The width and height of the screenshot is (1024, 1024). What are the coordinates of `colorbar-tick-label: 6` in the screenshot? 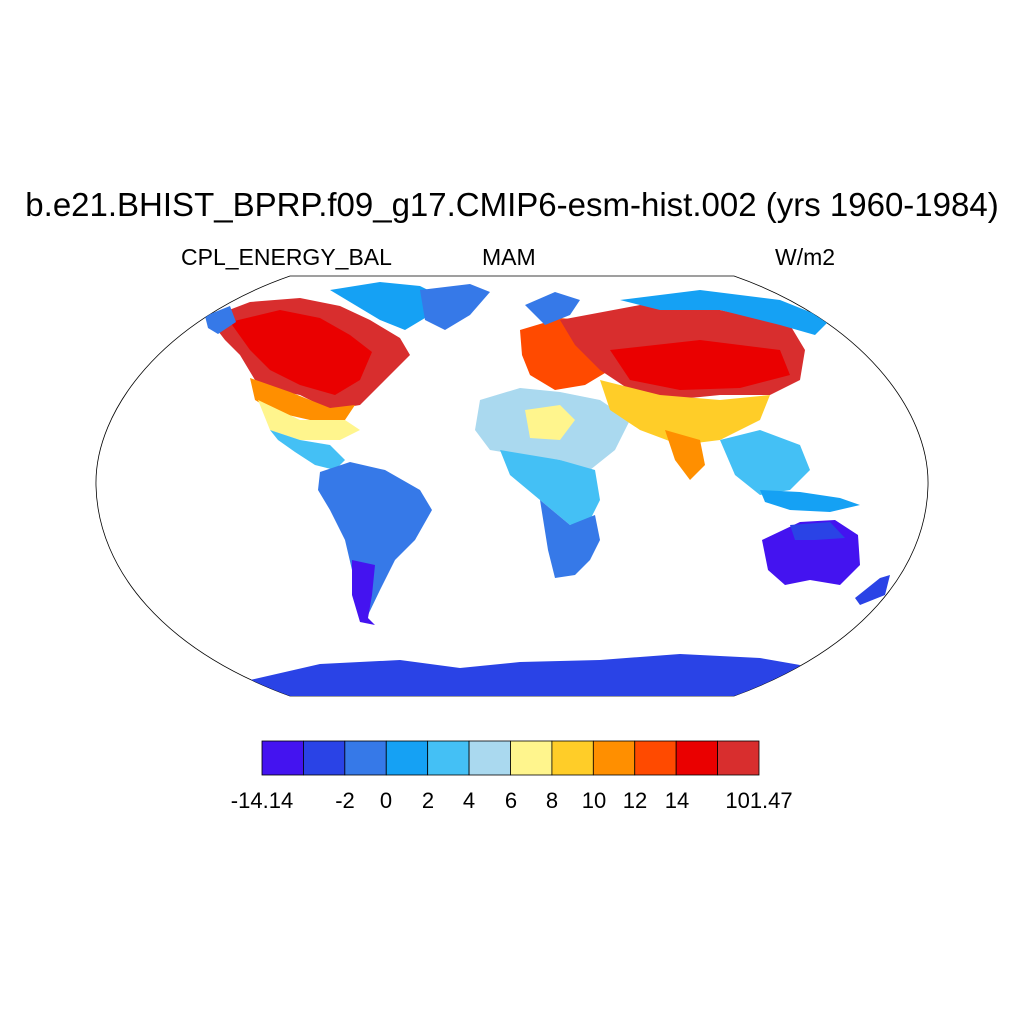 It's located at (511, 800).